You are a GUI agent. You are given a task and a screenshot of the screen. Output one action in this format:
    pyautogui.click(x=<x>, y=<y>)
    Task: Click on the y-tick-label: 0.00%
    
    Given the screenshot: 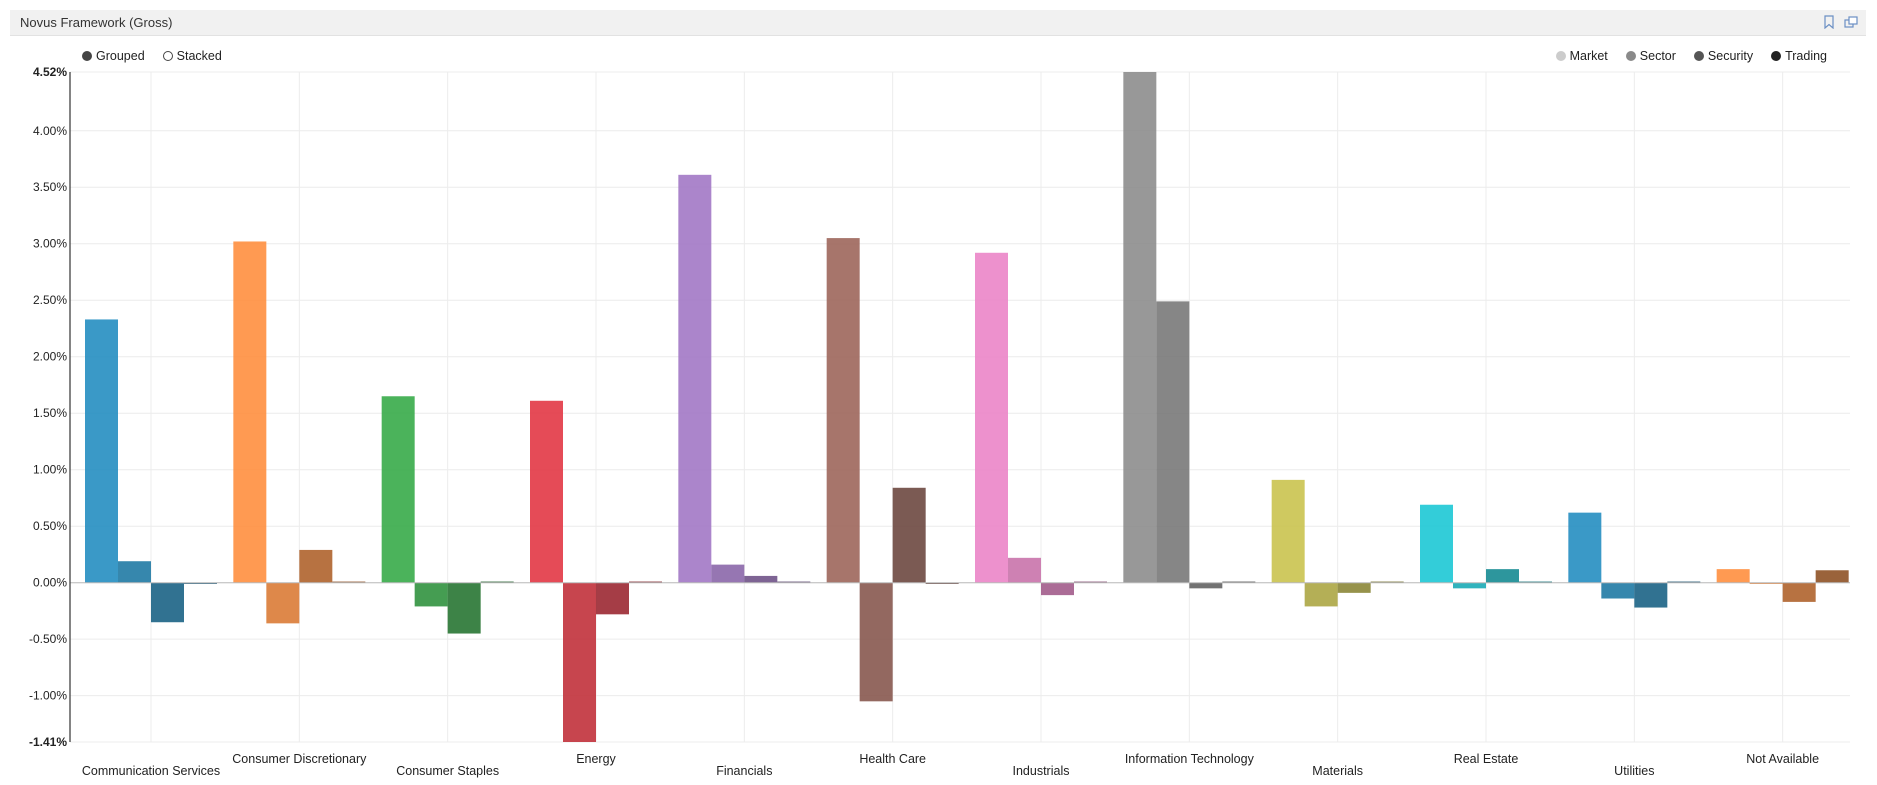 What is the action you would take?
    pyautogui.click(x=50, y=583)
    